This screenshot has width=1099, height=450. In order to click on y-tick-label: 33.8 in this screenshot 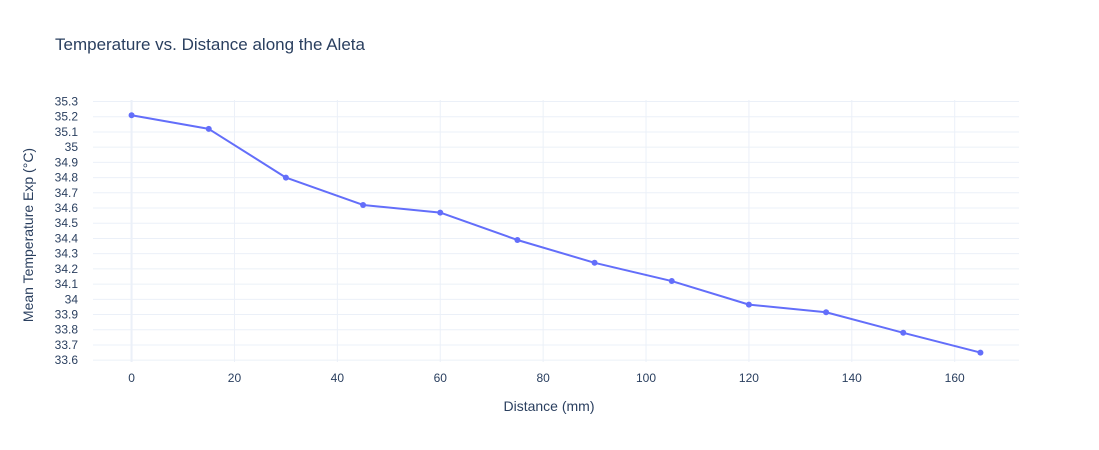, I will do `click(67, 330)`.